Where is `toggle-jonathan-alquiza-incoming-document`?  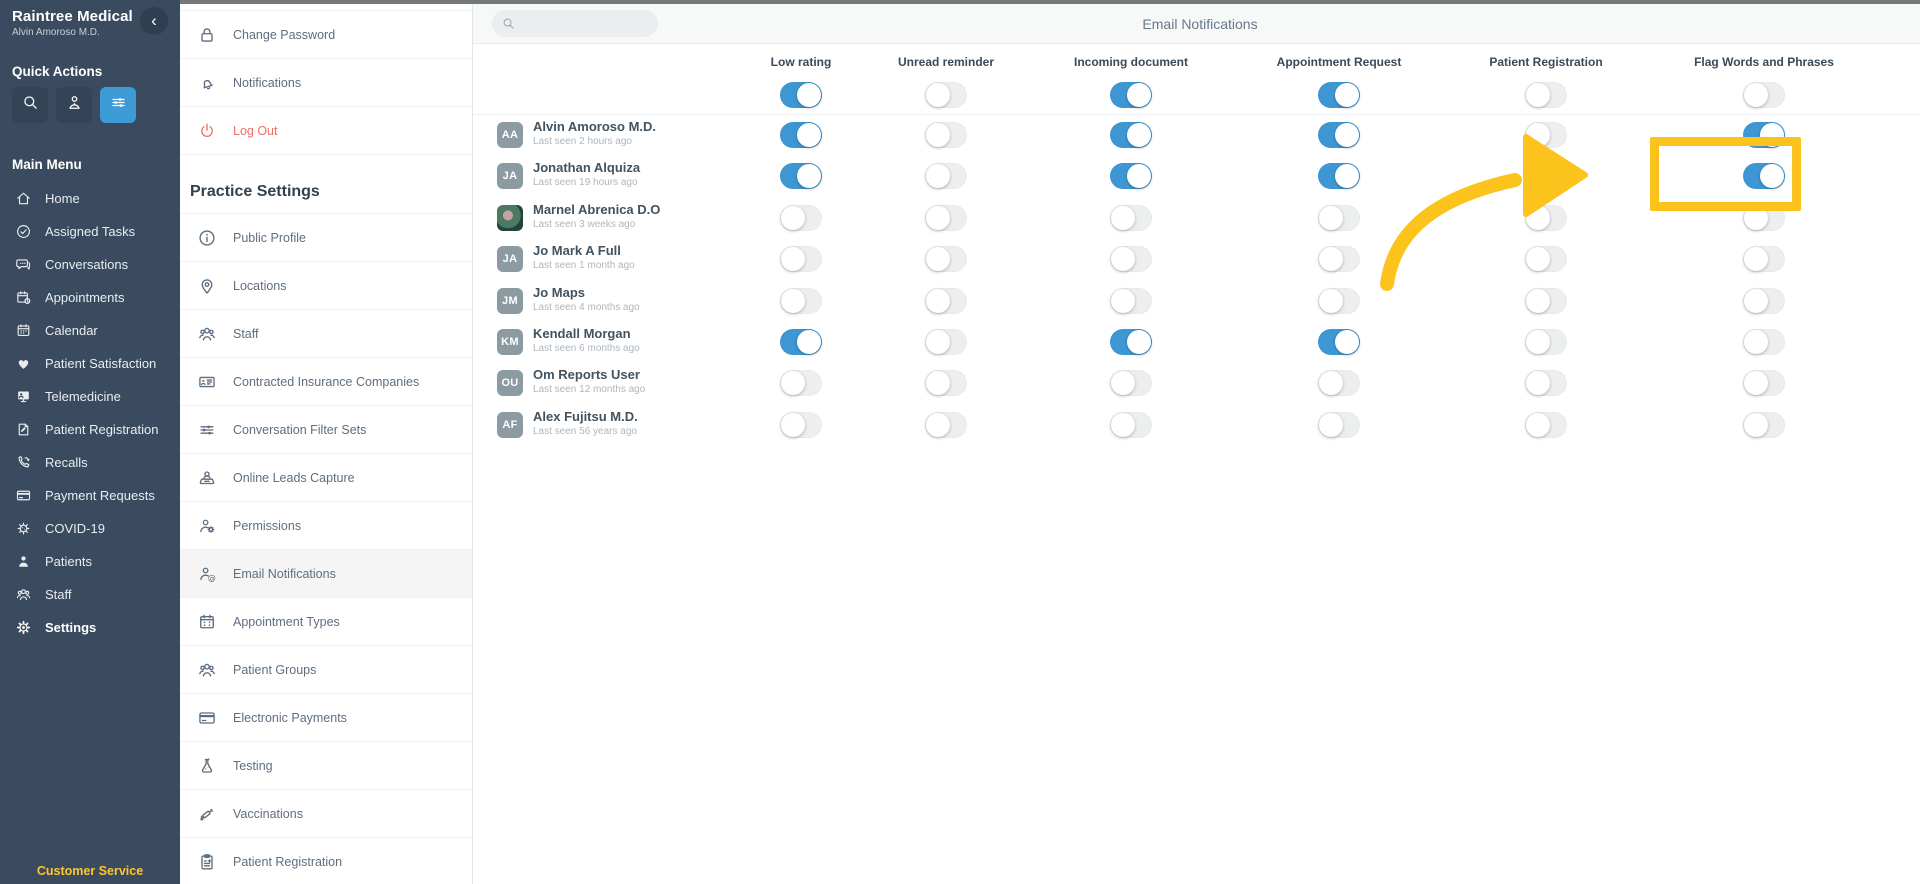 toggle-jonathan-alquiza-incoming-document is located at coordinates (1131, 176).